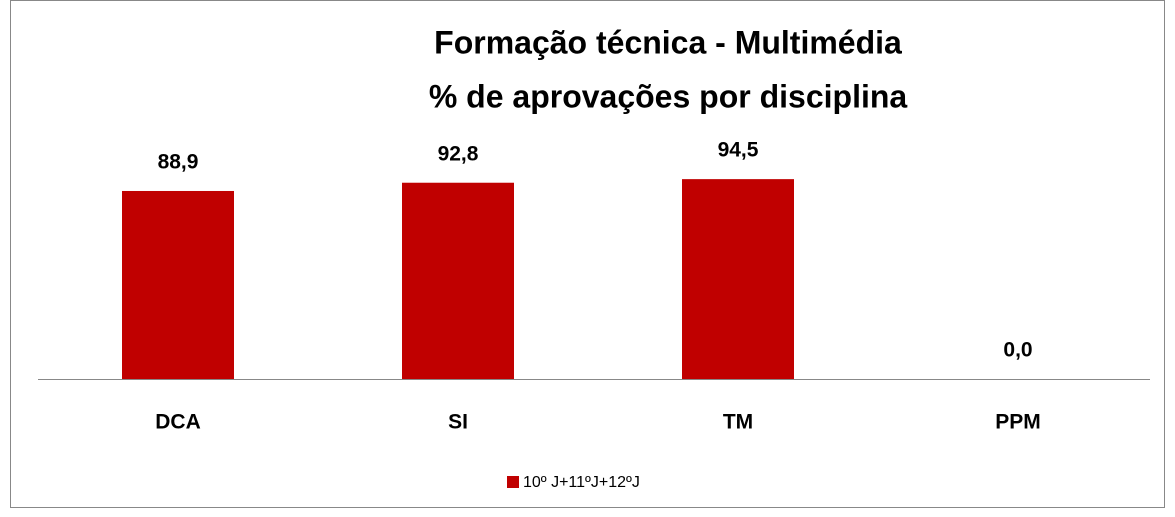 This screenshot has width=1175, height=517. What do you see at coordinates (581, 482) in the screenshot?
I see `legend-label: 10º J+11ºJ+12ºJ` at bounding box center [581, 482].